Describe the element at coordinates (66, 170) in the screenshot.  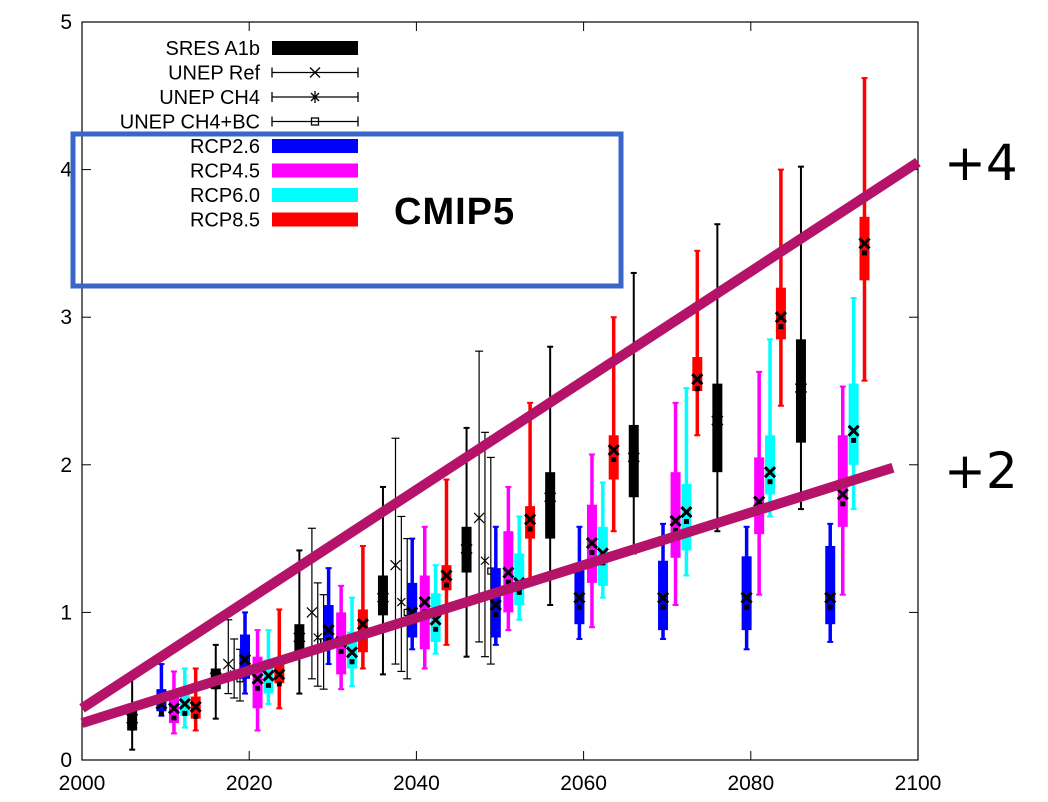
I see `y-tick-label: 4` at that location.